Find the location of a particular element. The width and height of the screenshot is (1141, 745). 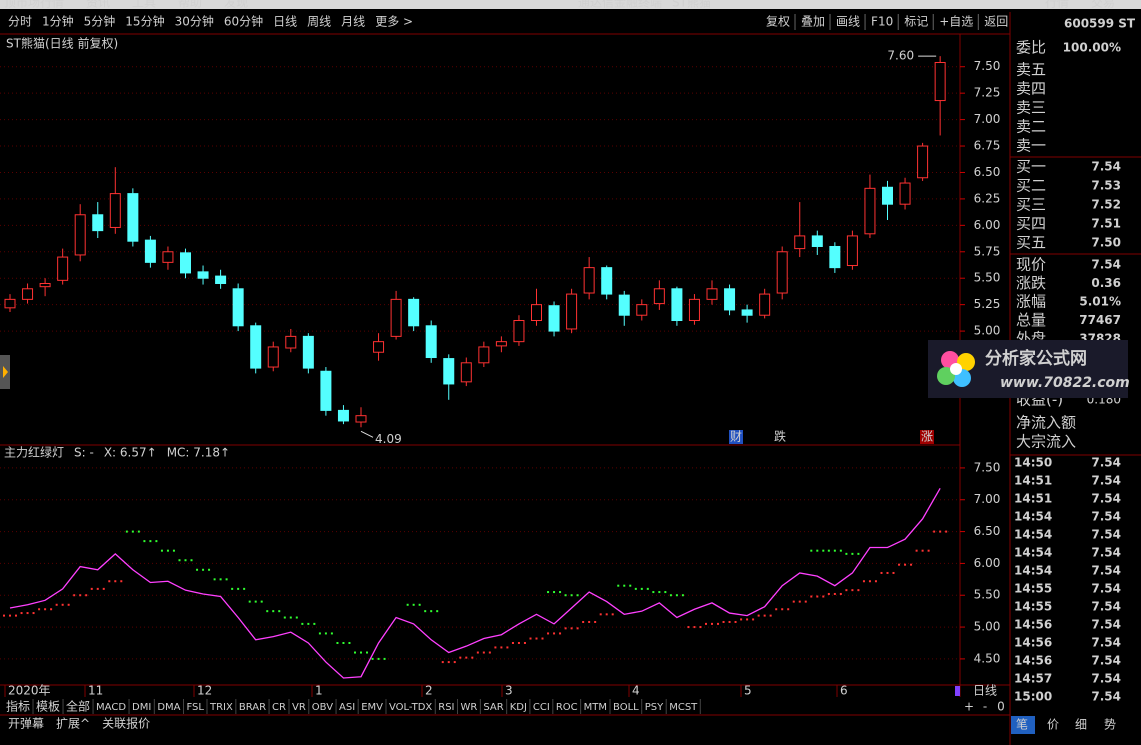

indicator-tab: CR is located at coordinates (279, 707).